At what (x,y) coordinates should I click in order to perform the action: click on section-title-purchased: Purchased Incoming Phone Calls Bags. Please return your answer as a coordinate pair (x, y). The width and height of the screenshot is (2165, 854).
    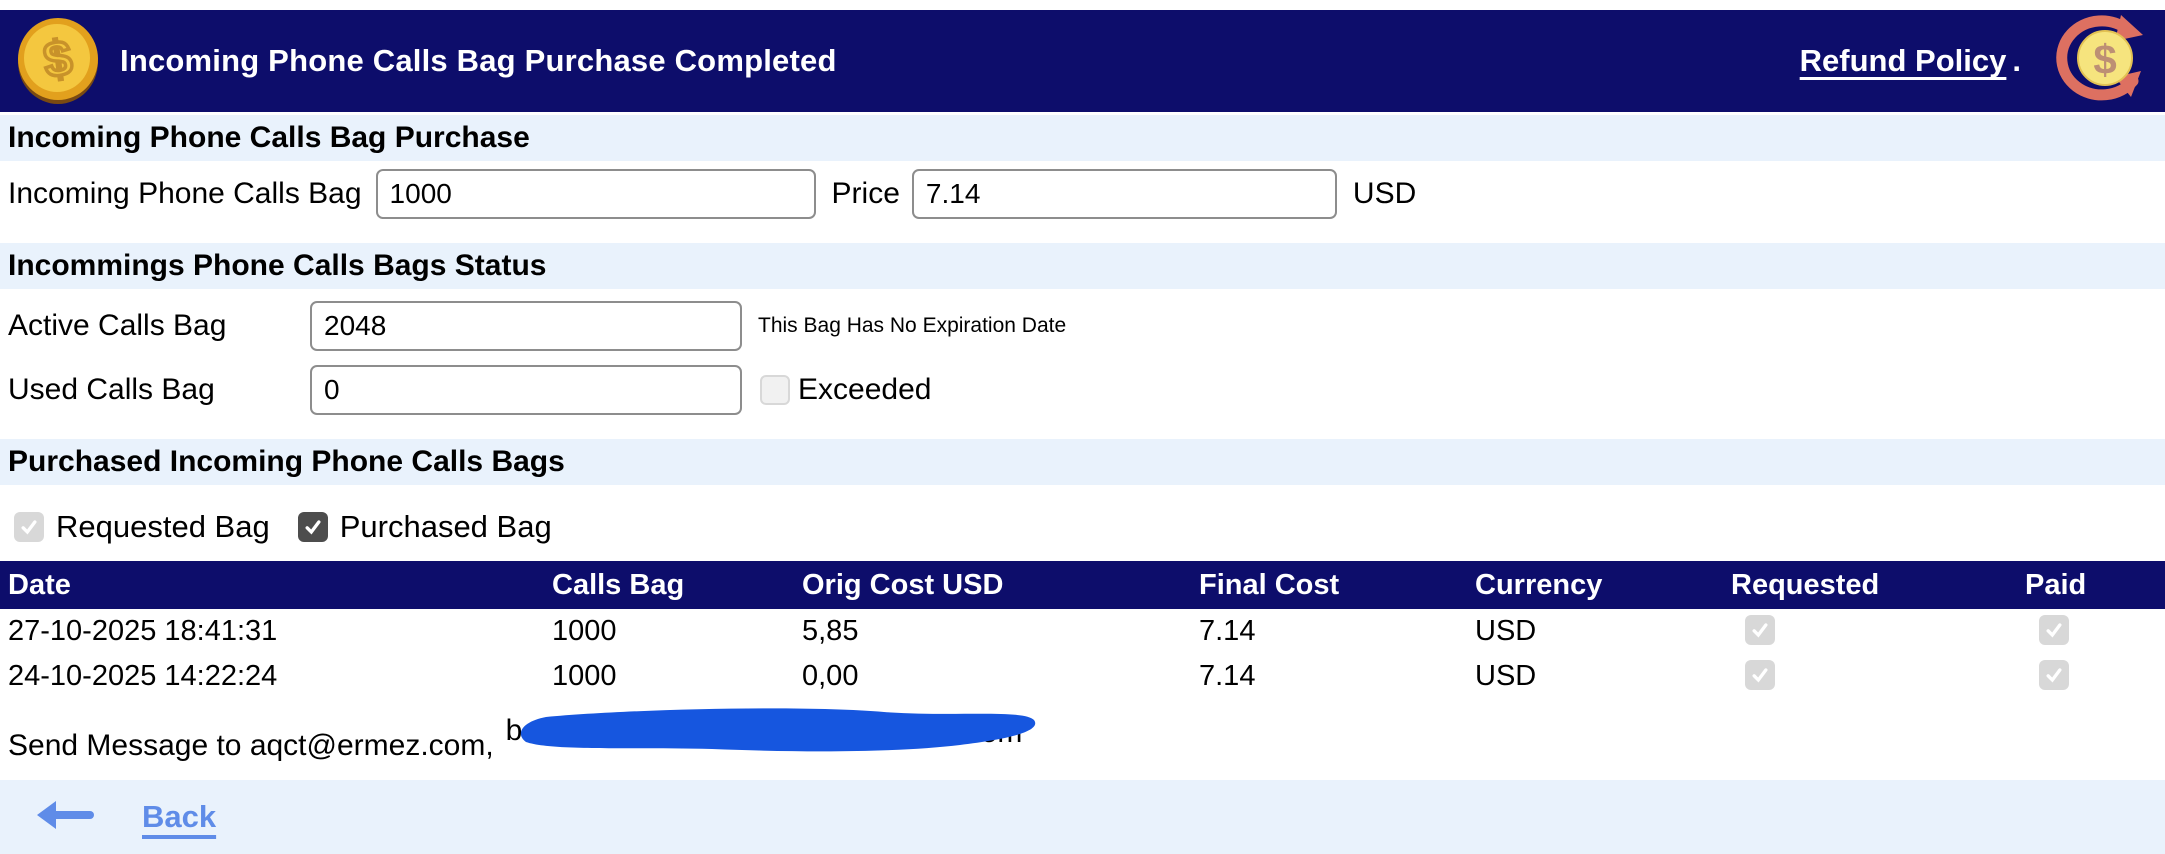
    Looking at the image, I should click on (1082, 462).